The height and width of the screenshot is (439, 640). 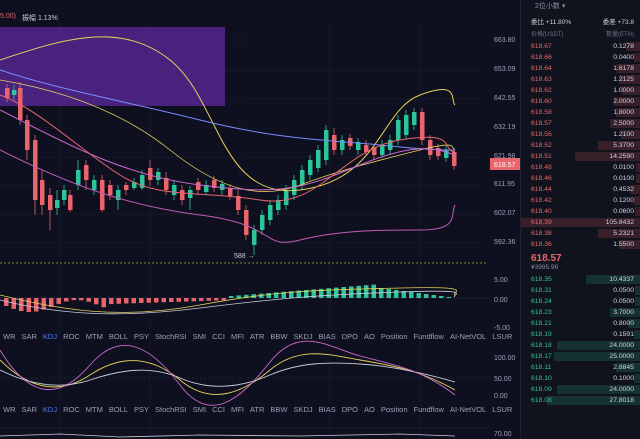 What do you see at coordinates (580, 334) in the screenshot?
I see `bid-row: 618.19 0.1591` at bounding box center [580, 334].